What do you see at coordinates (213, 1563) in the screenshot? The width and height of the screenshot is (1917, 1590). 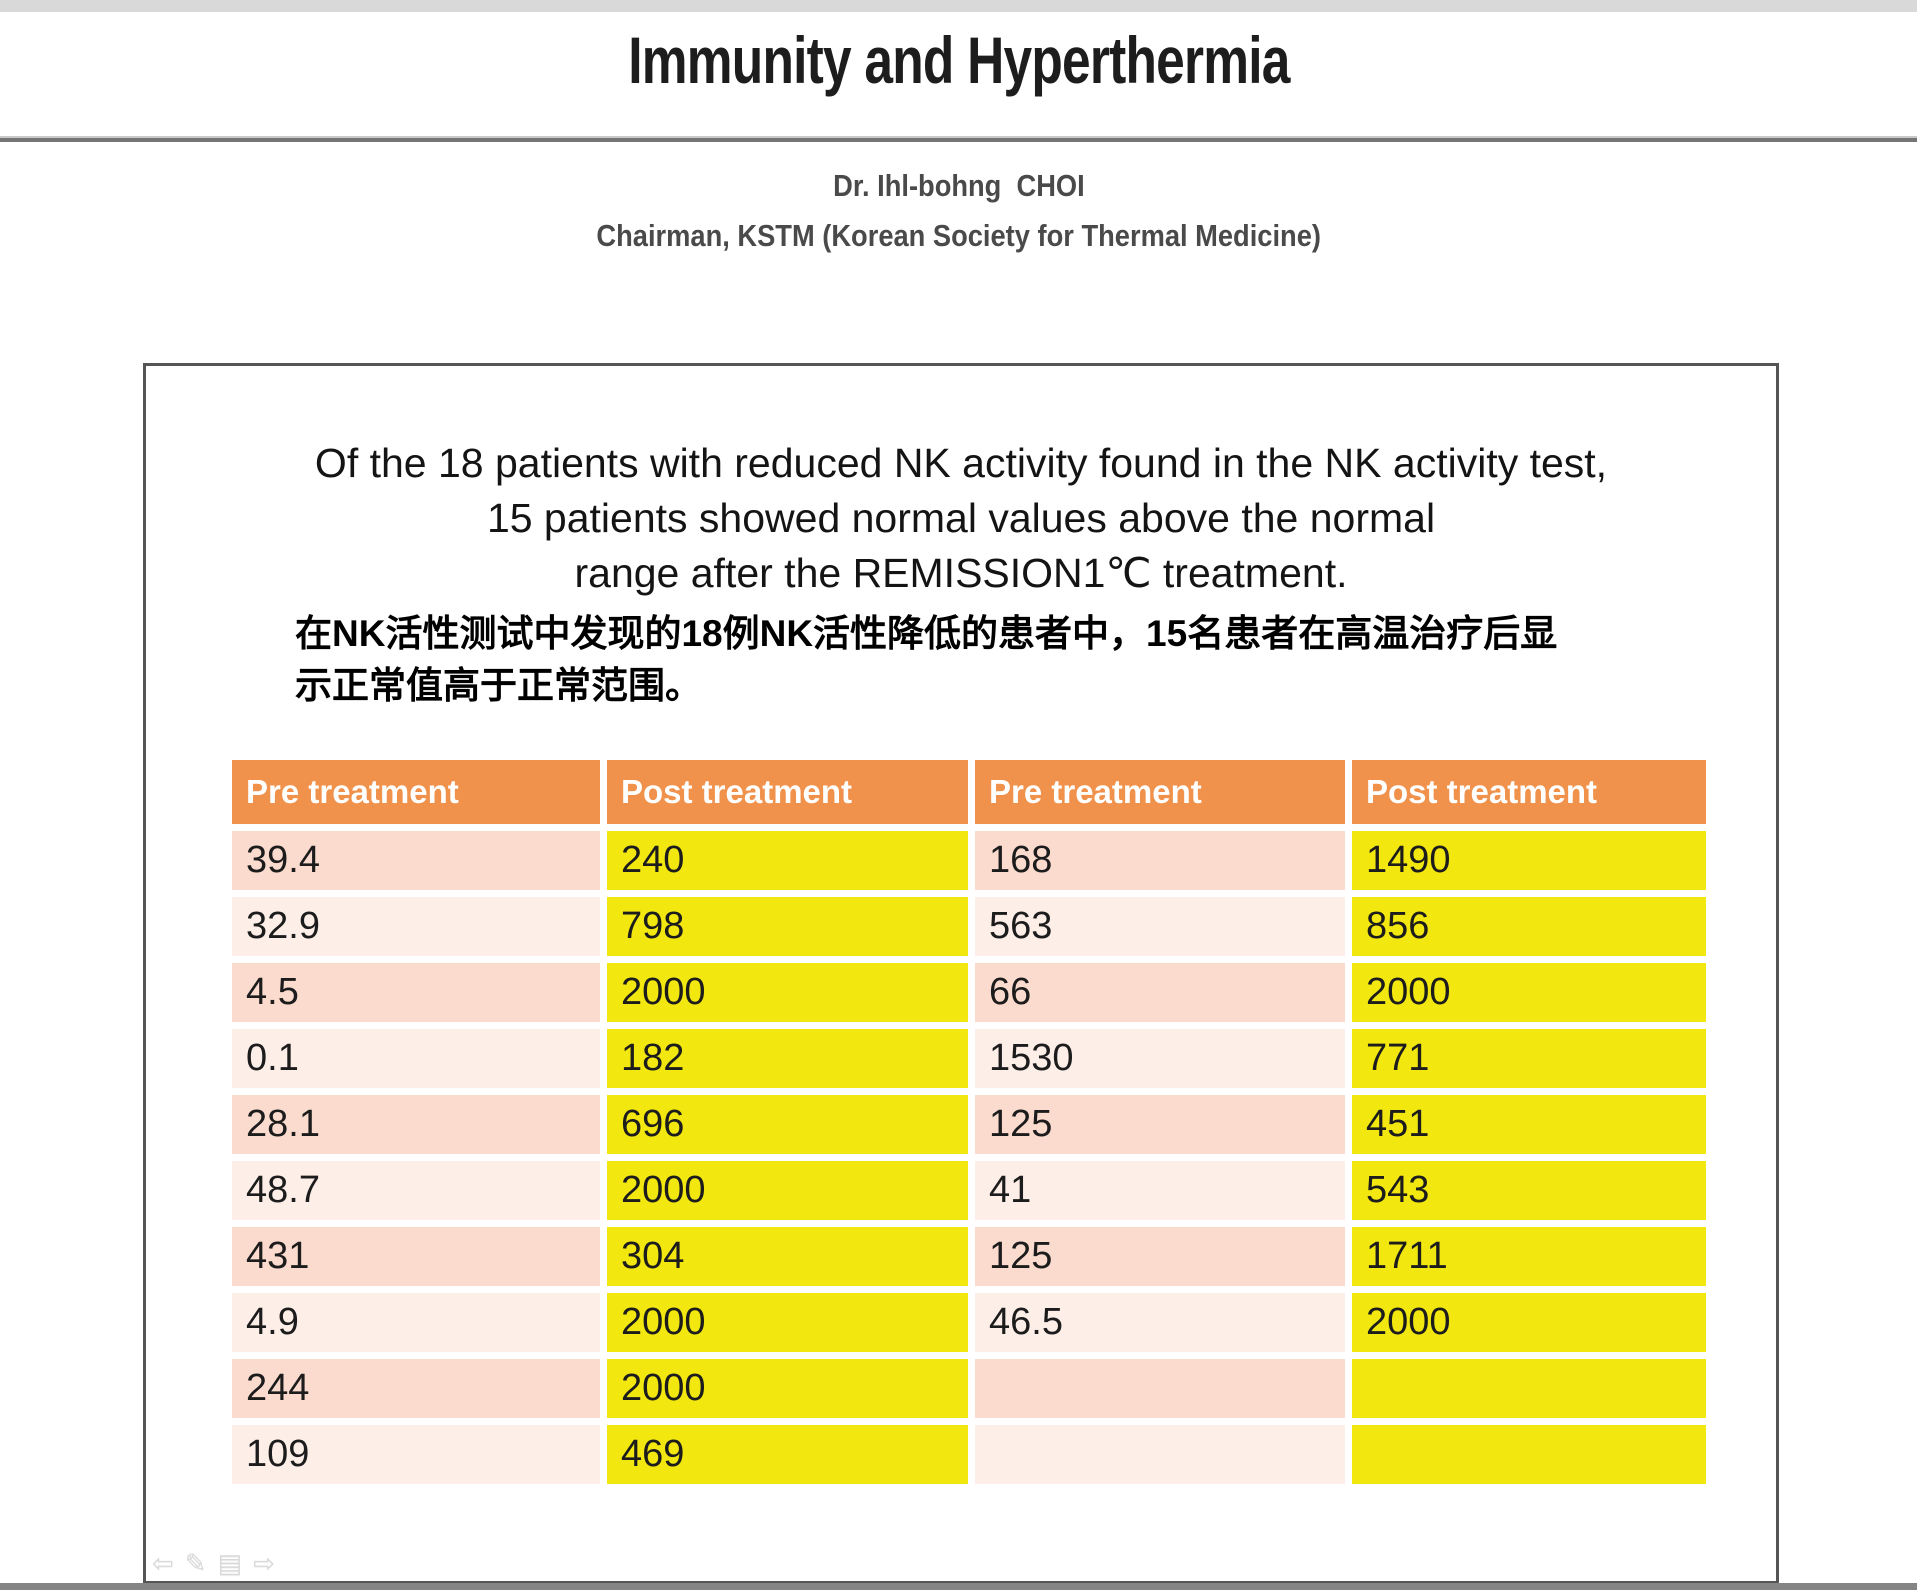 I see `presenter-nav: ⇦ ✎ ▤ ⇨` at bounding box center [213, 1563].